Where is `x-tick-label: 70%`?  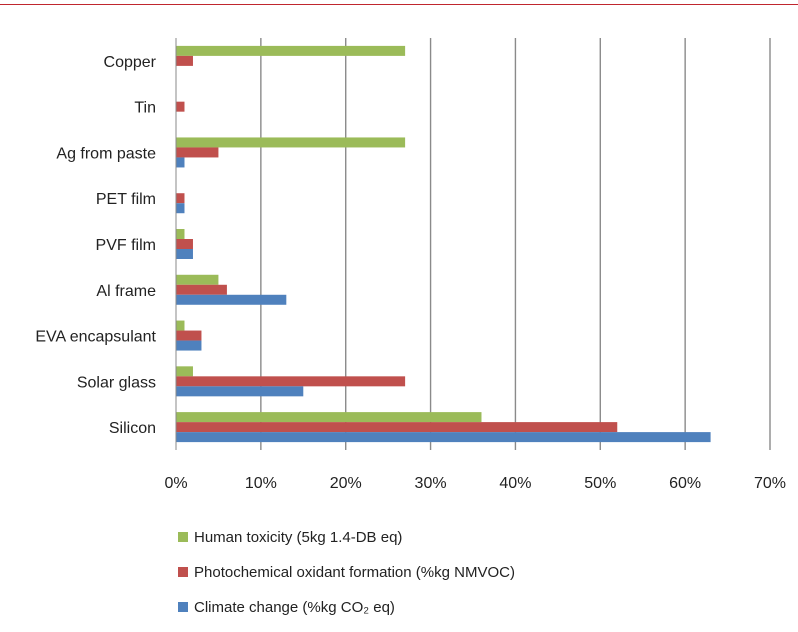
x-tick-label: 70% is located at coordinates (770, 483).